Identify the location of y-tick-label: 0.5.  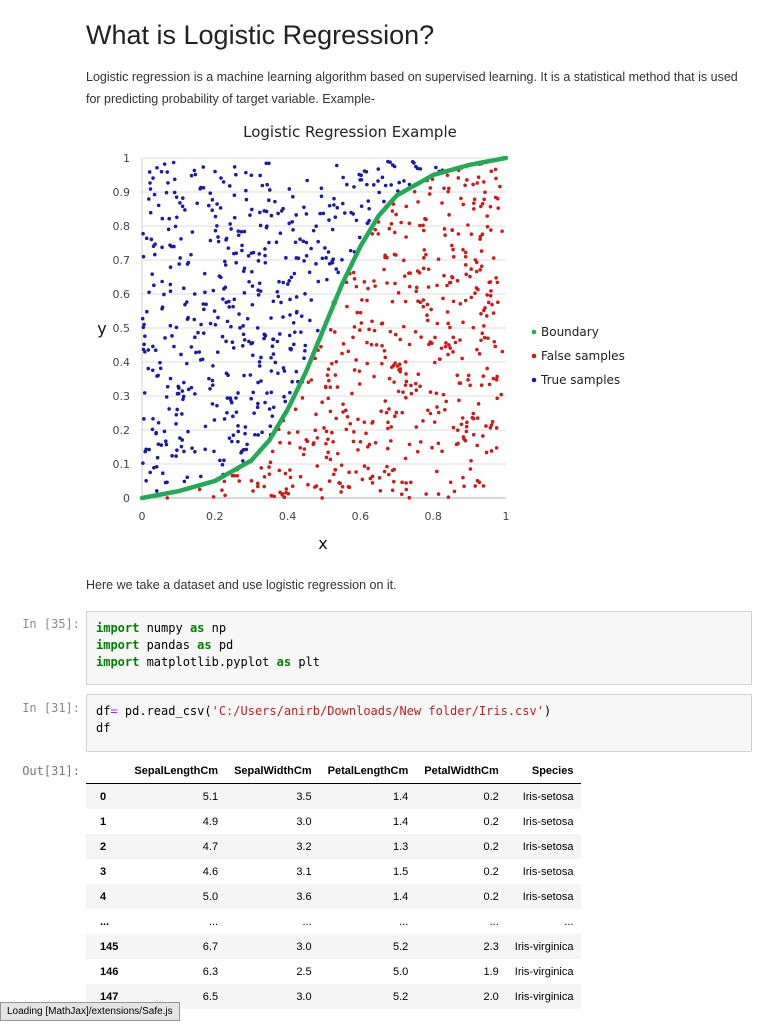
(122, 328).